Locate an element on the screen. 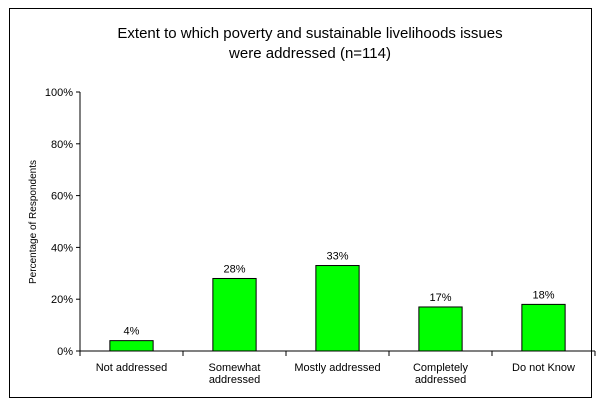  chart-title-line-2: were addressed (n=114) is located at coordinates (309, 53).